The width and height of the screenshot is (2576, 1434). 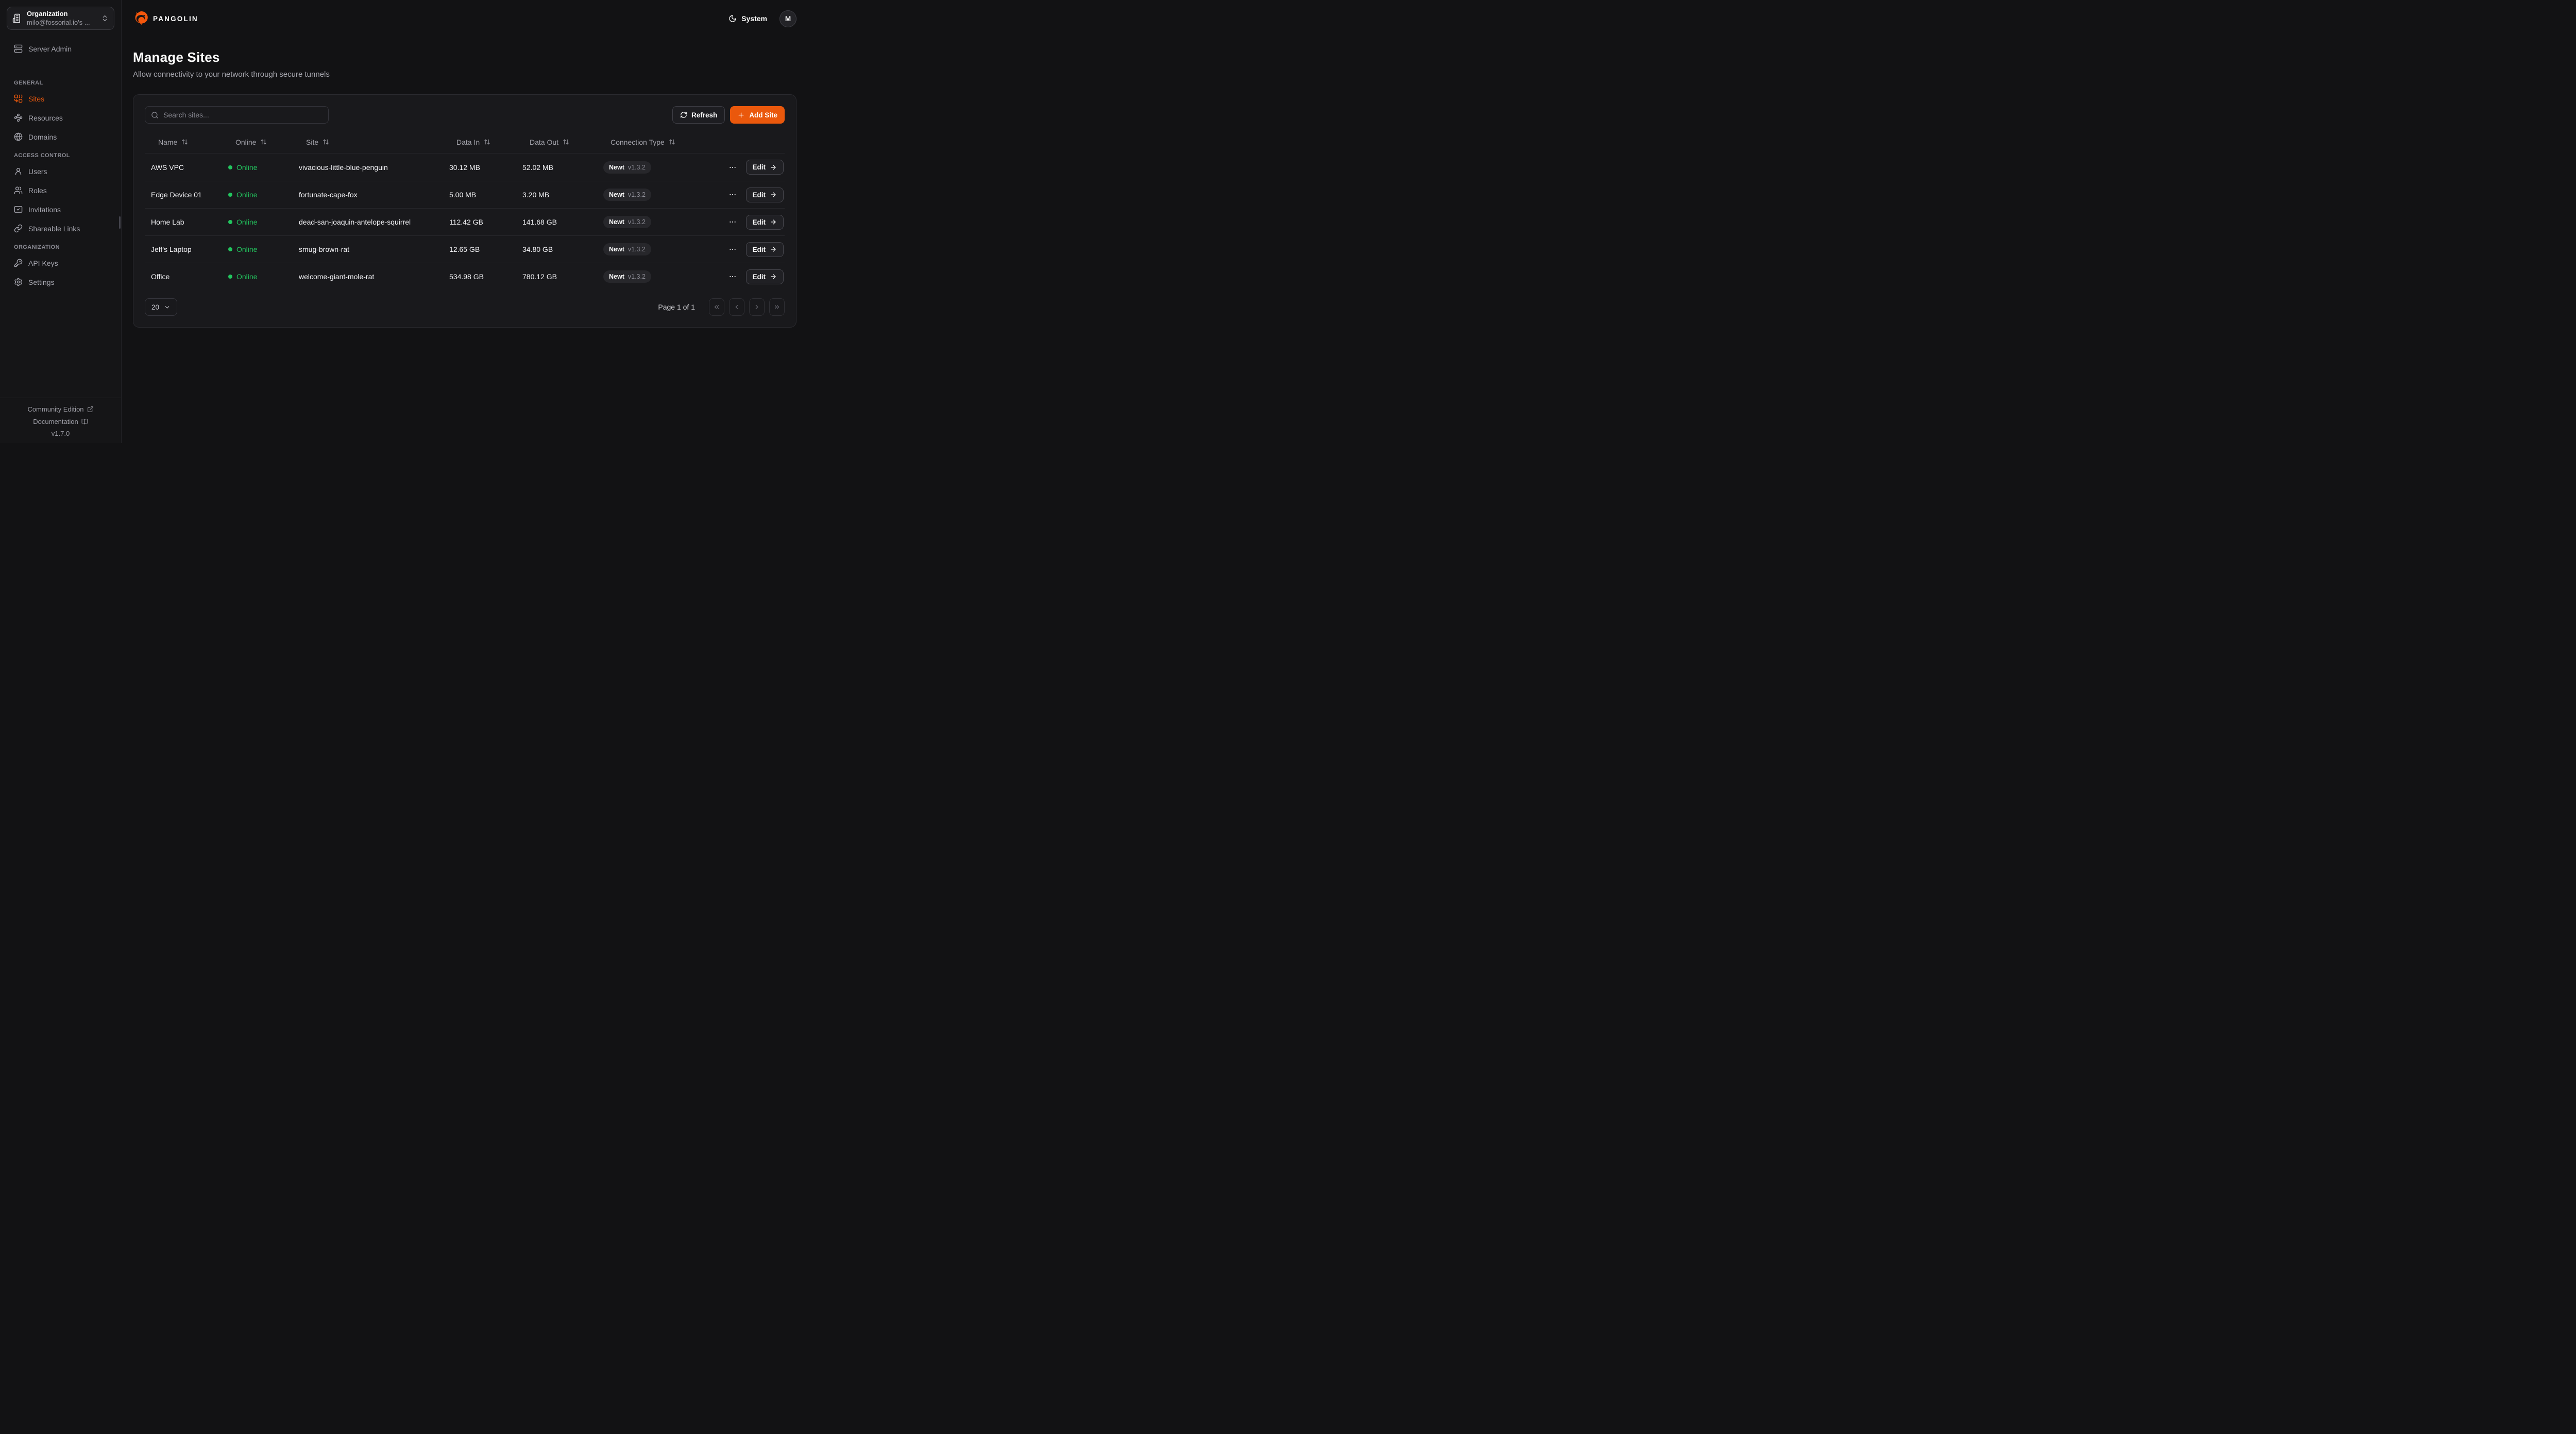 What do you see at coordinates (18, 171) in the screenshot?
I see `user-icon` at bounding box center [18, 171].